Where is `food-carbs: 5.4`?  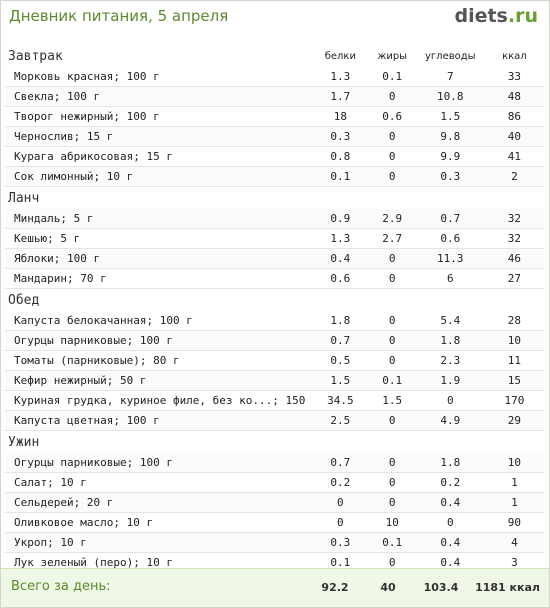
food-carbs: 5.4 is located at coordinates (450, 321).